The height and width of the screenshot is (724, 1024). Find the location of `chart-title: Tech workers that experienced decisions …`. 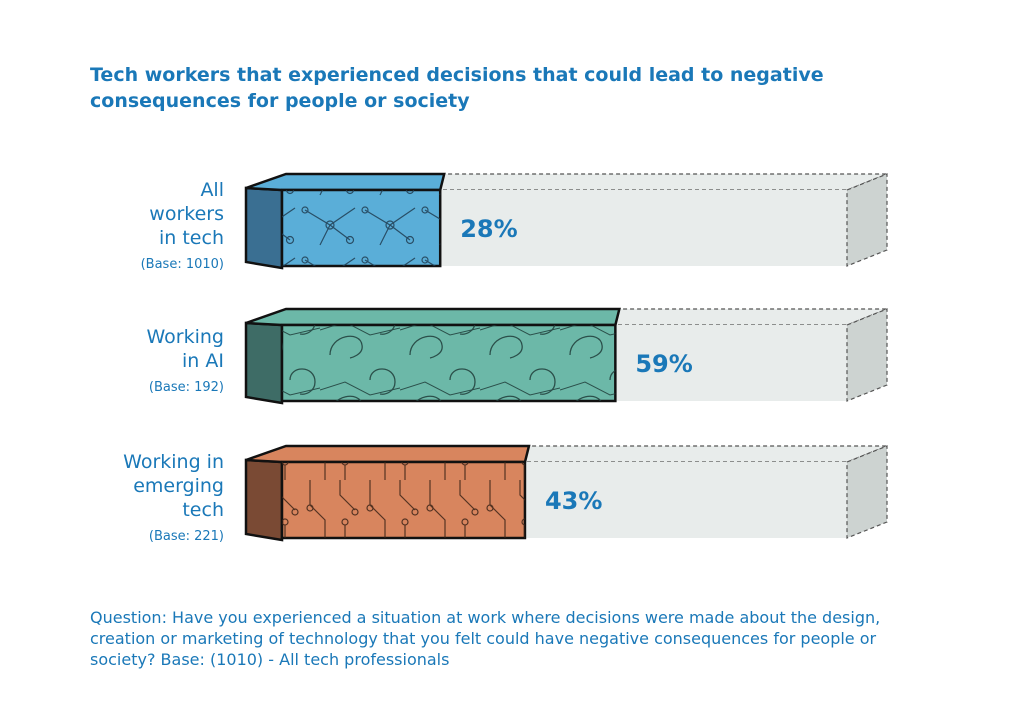

chart-title: Tech workers that experienced decisions … is located at coordinates (457, 88).